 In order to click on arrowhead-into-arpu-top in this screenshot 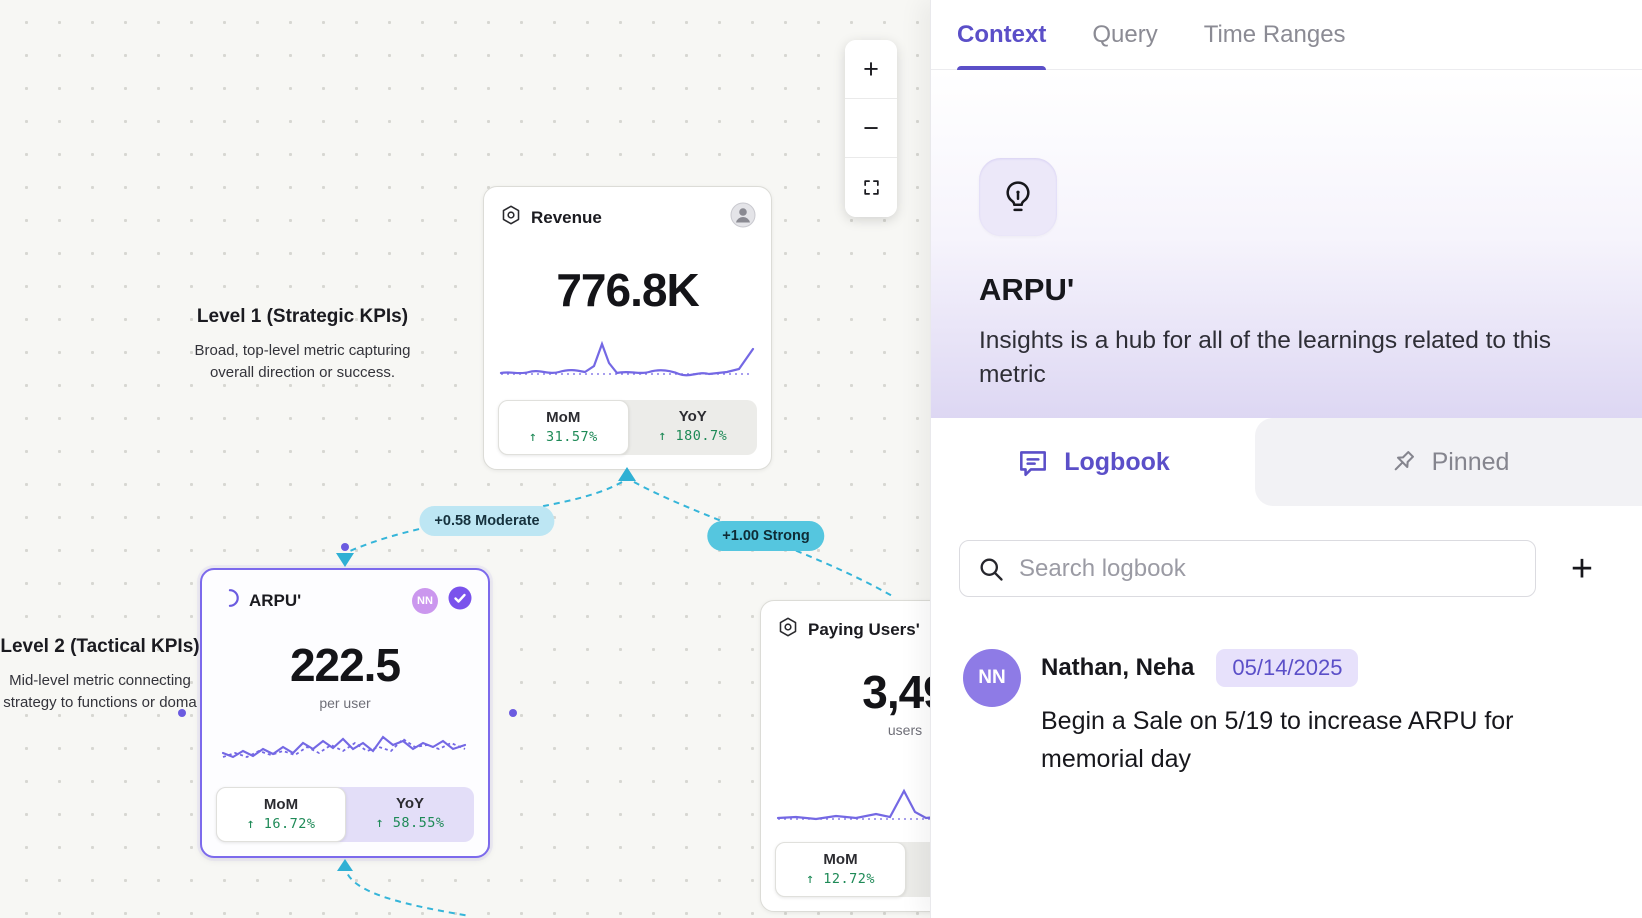, I will do `click(345, 560)`.